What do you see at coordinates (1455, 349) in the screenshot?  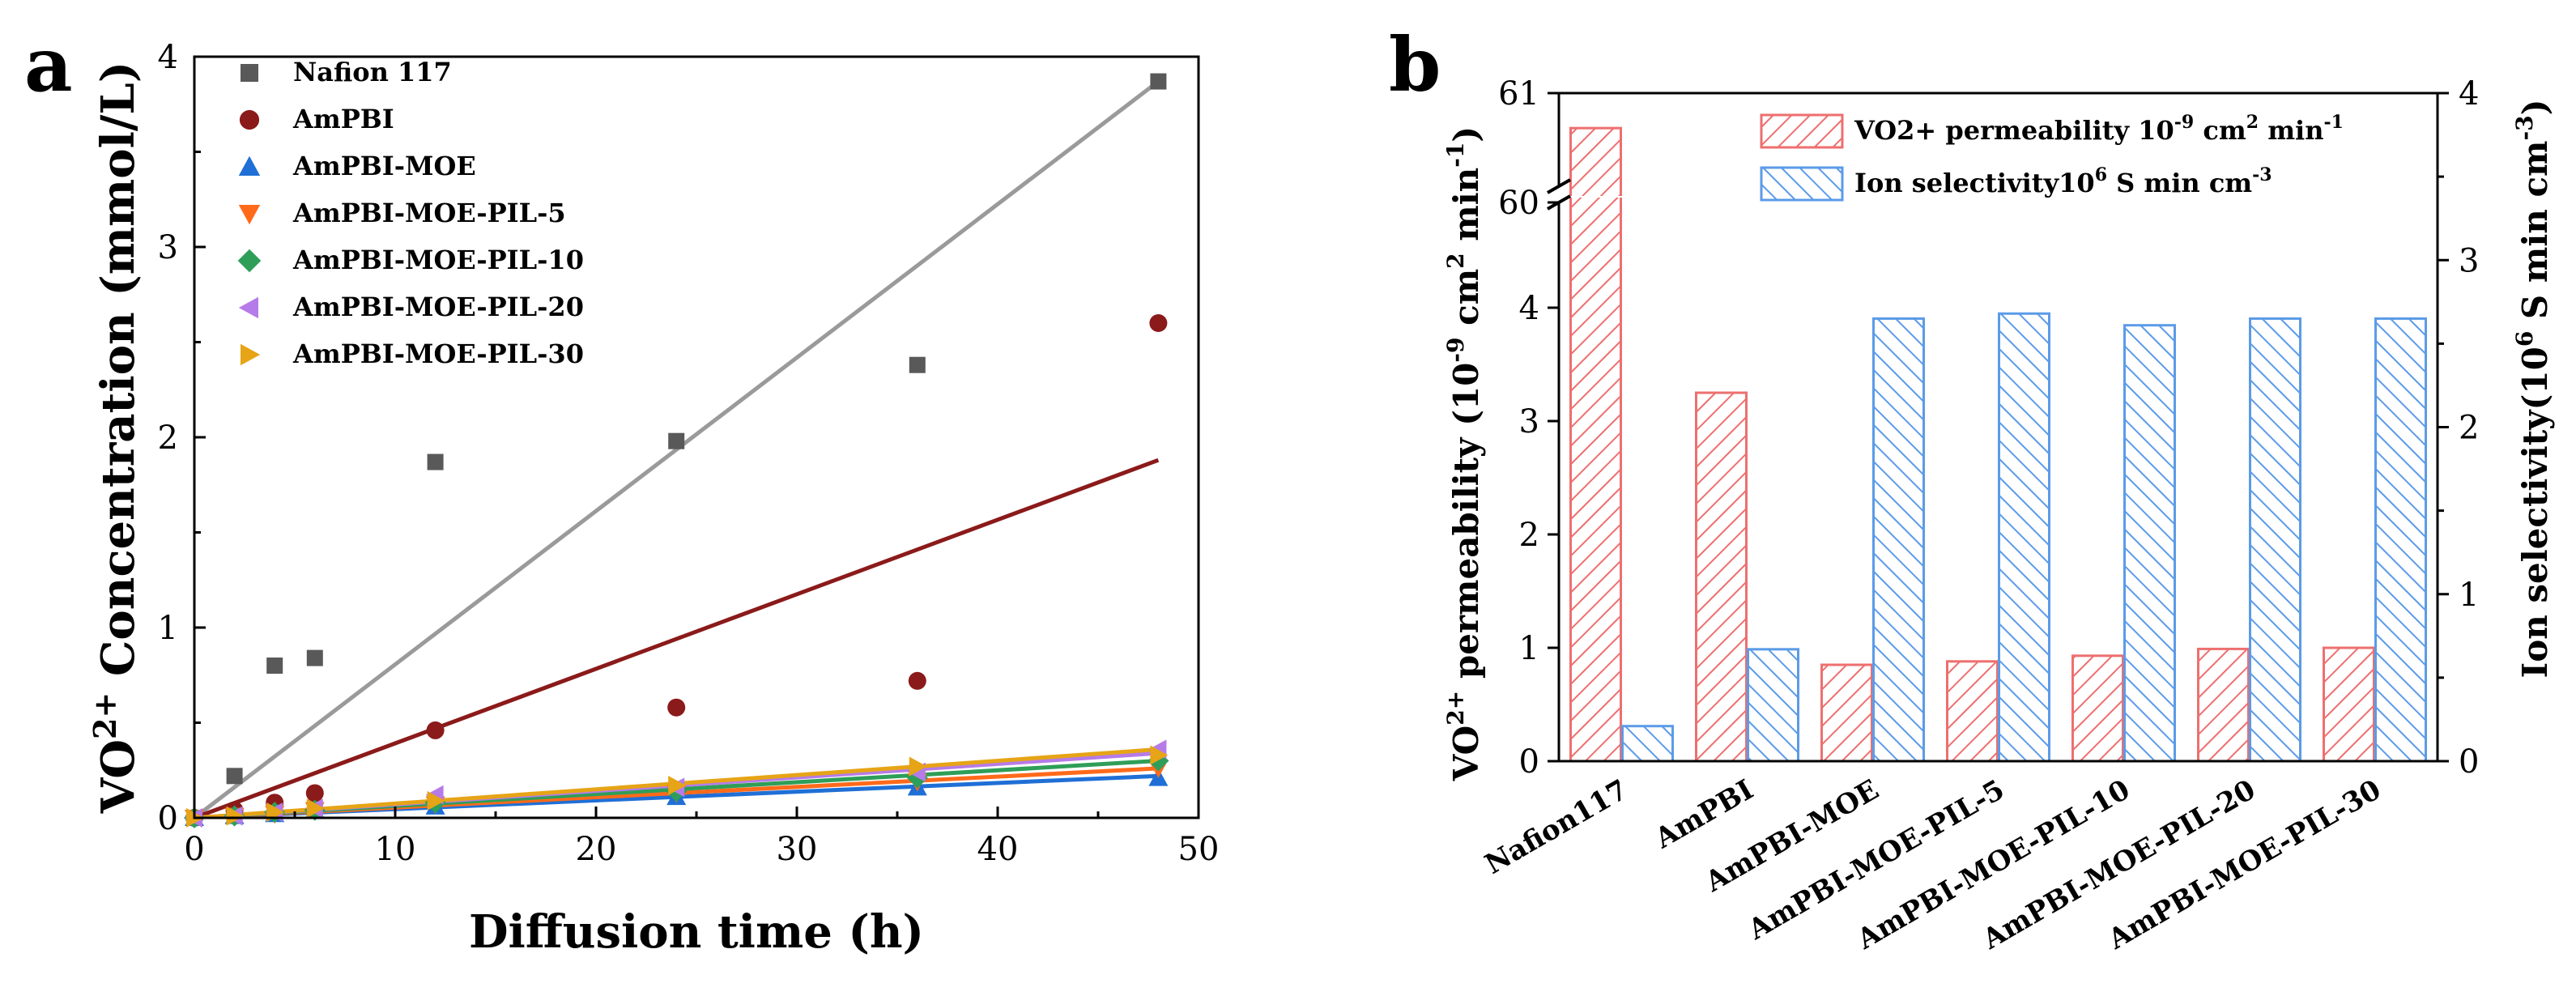 I see `b-left-title-sup2: -9` at bounding box center [1455, 349].